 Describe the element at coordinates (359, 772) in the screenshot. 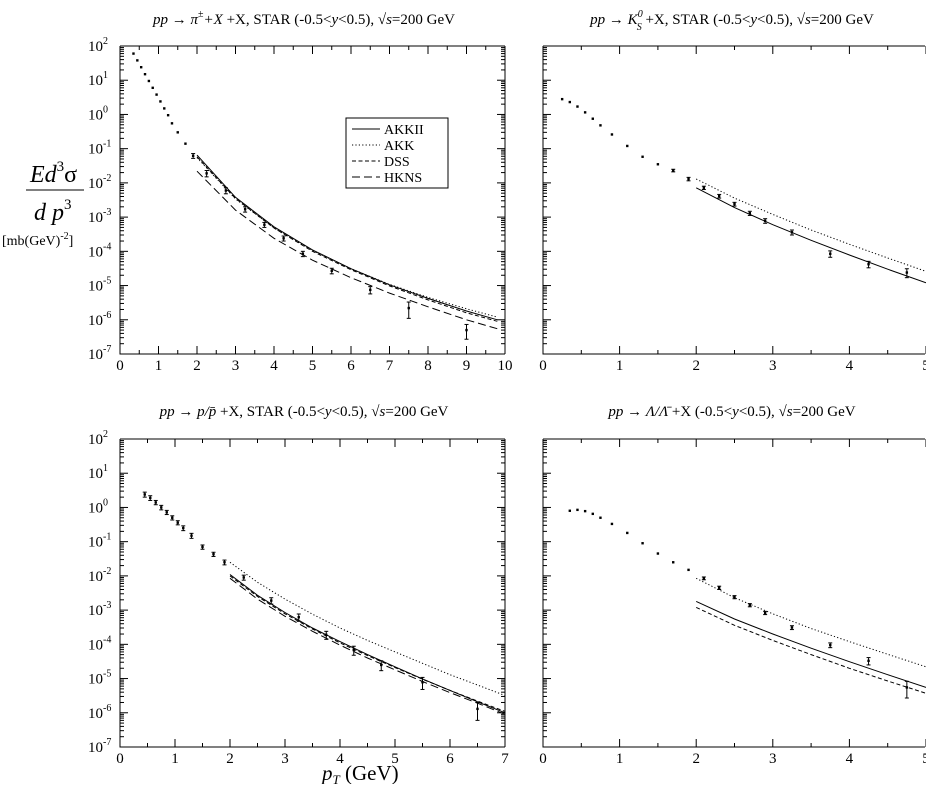

I see `x-axis-label: pT (GeV)` at that location.